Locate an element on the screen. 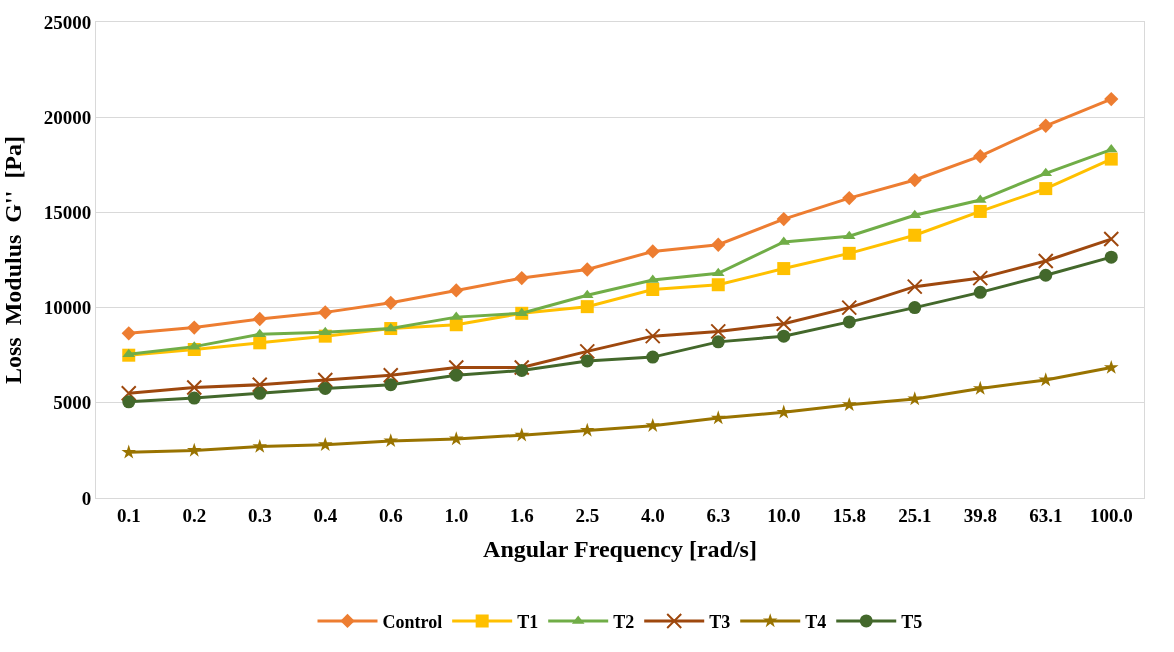 The image size is (1174, 652). x-tick-label: 6.3 is located at coordinates (718, 515).